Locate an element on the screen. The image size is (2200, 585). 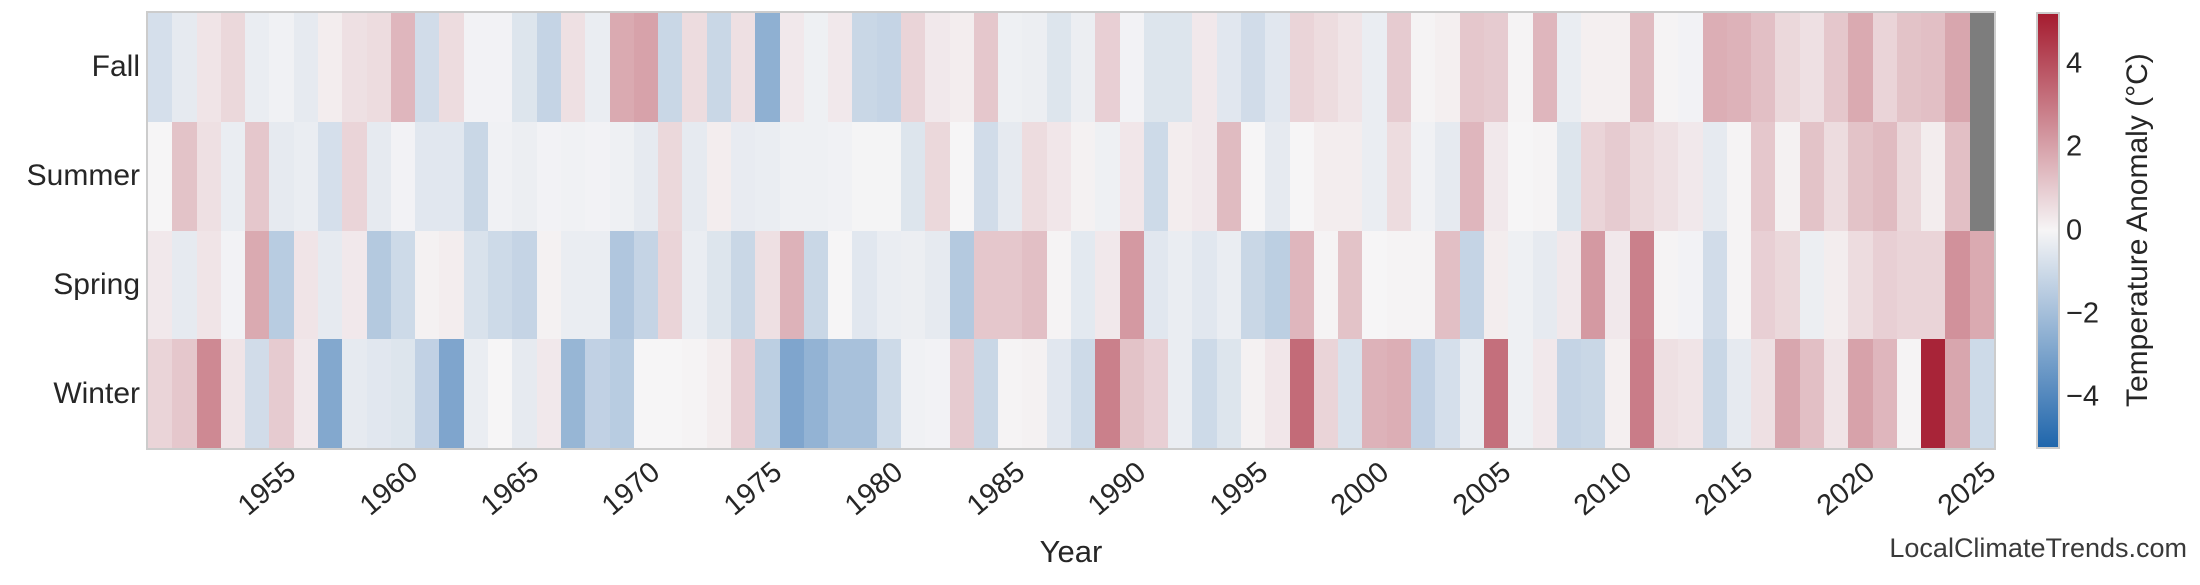
x-tick-label: 1960 is located at coordinates (388, 489).